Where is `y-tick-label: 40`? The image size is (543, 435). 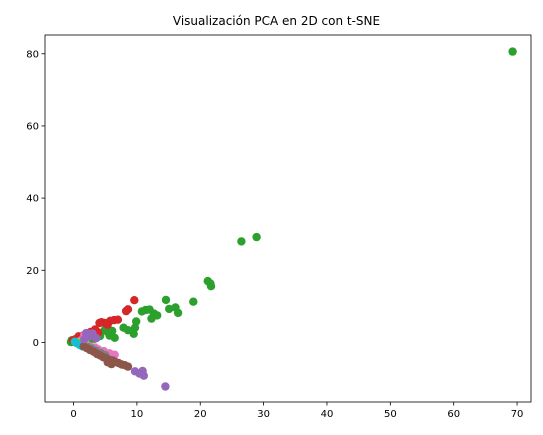
y-tick-label: 40 is located at coordinates (32, 199).